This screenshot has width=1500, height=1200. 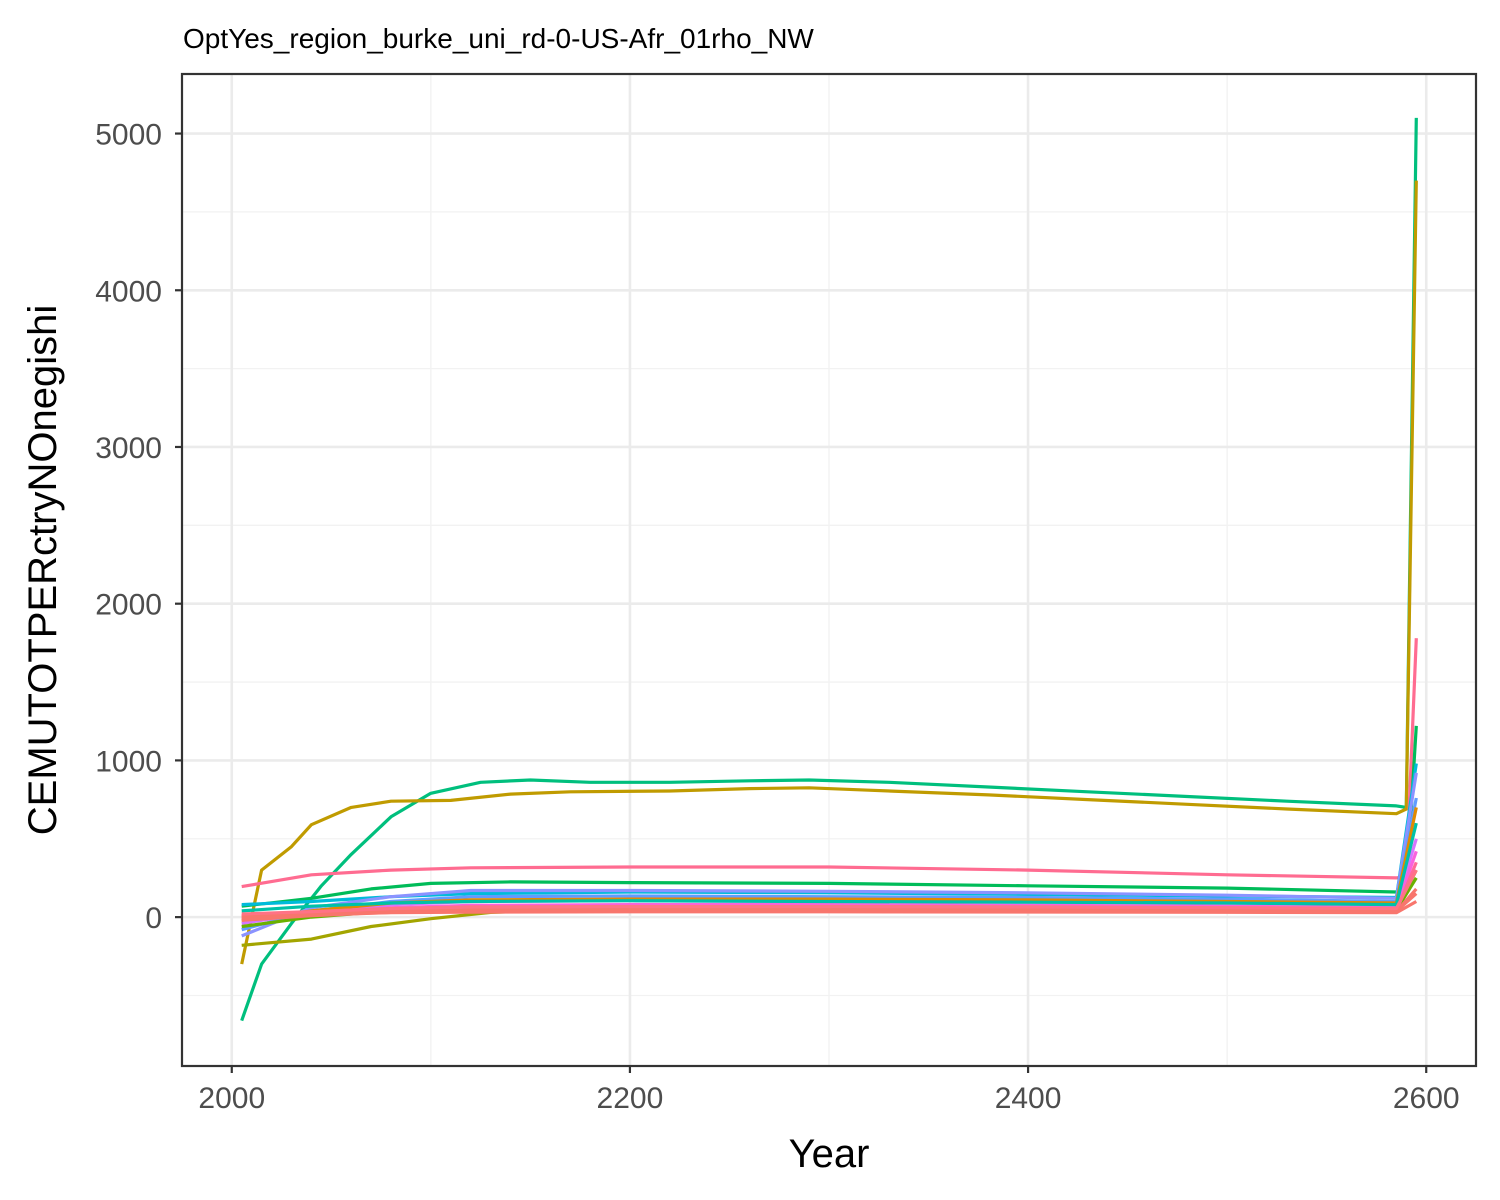 What do you see at coordinates (43, 570) in the screenshot?
I see `y-axis-title: CEMUTOTPERctryNOnegishi` at bounding box center [43, 570].